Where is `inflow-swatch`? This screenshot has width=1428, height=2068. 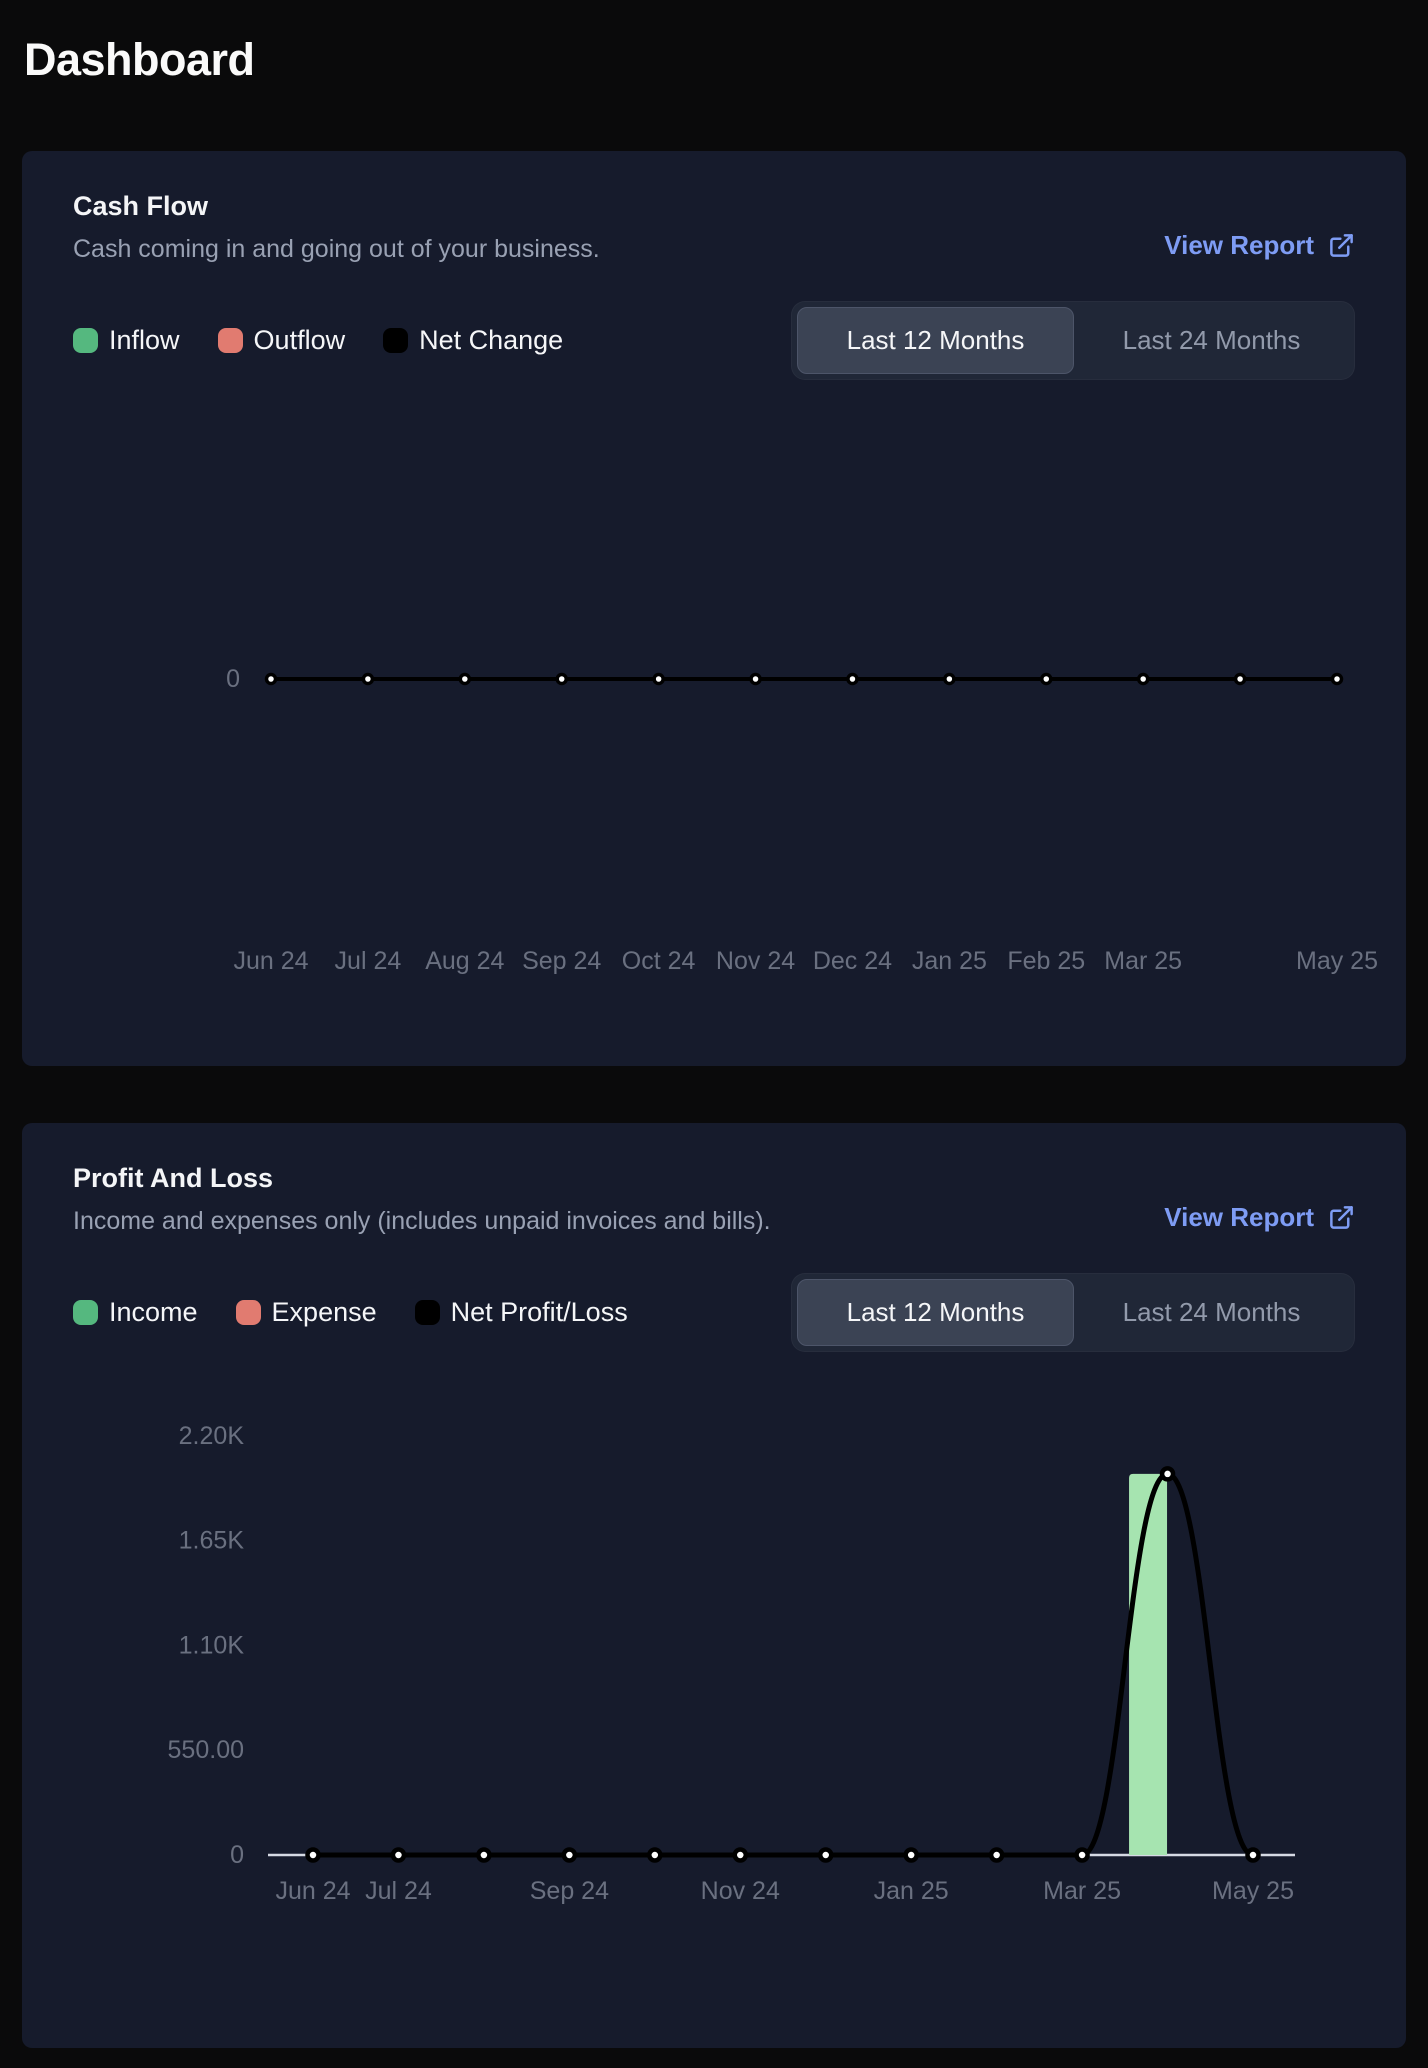 inflow-swatch is located at coordinates (85, 340).